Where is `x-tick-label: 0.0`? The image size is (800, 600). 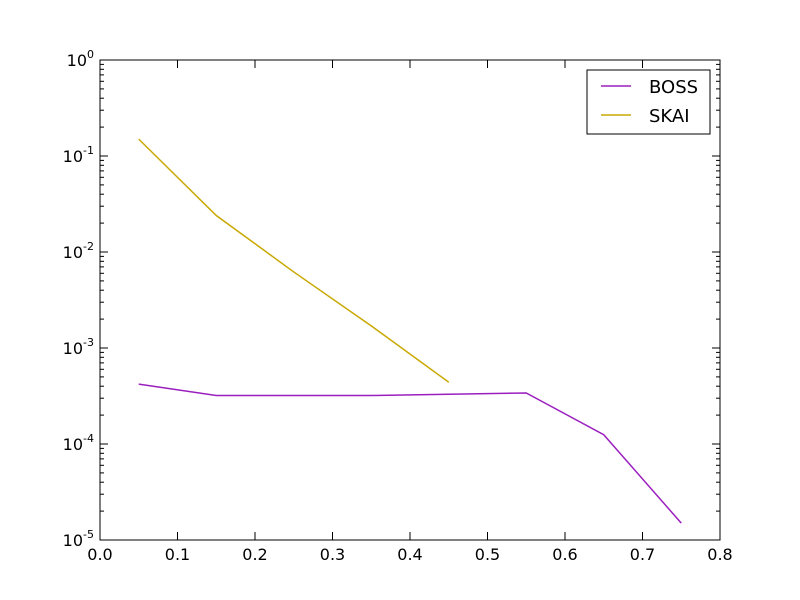 x-tick-label: 0.0 is located at coordinates (99, 554).